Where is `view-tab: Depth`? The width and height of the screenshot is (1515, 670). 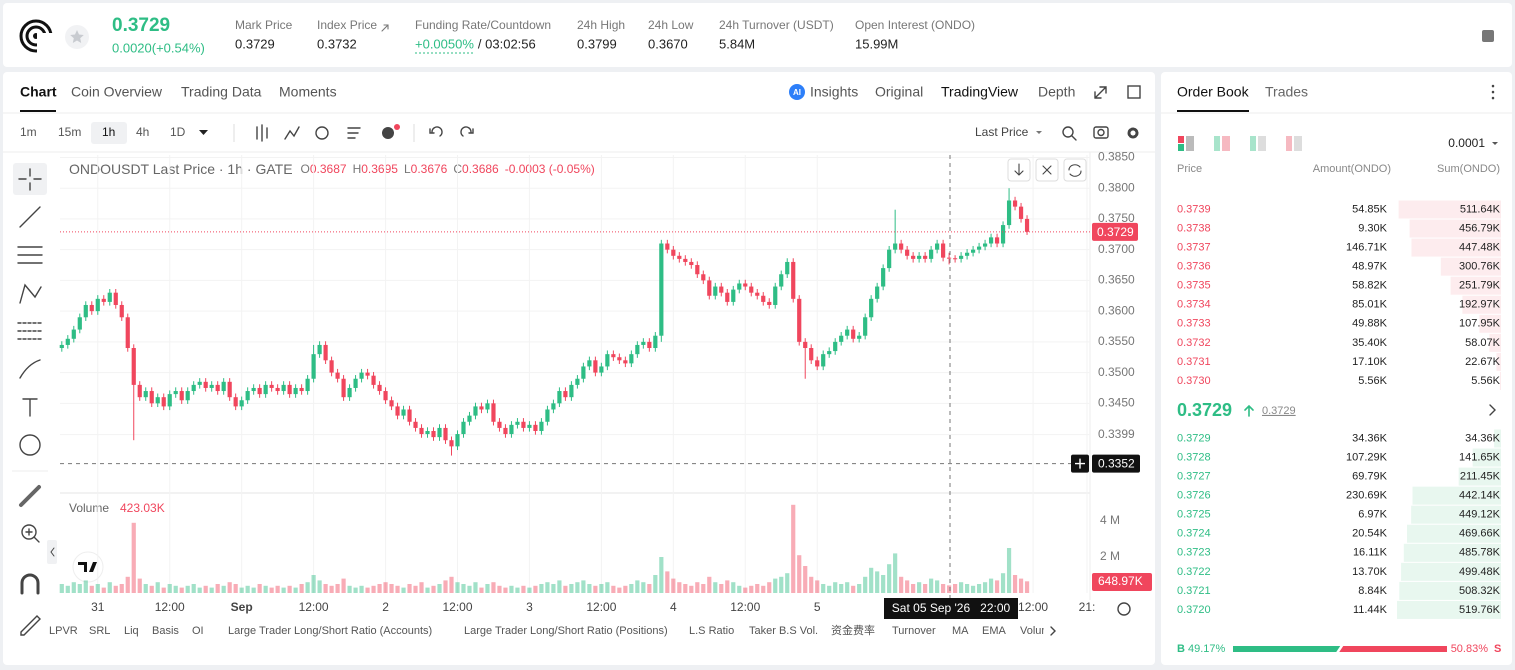
view-tab: Depth is located at coordinates (1056, 92).